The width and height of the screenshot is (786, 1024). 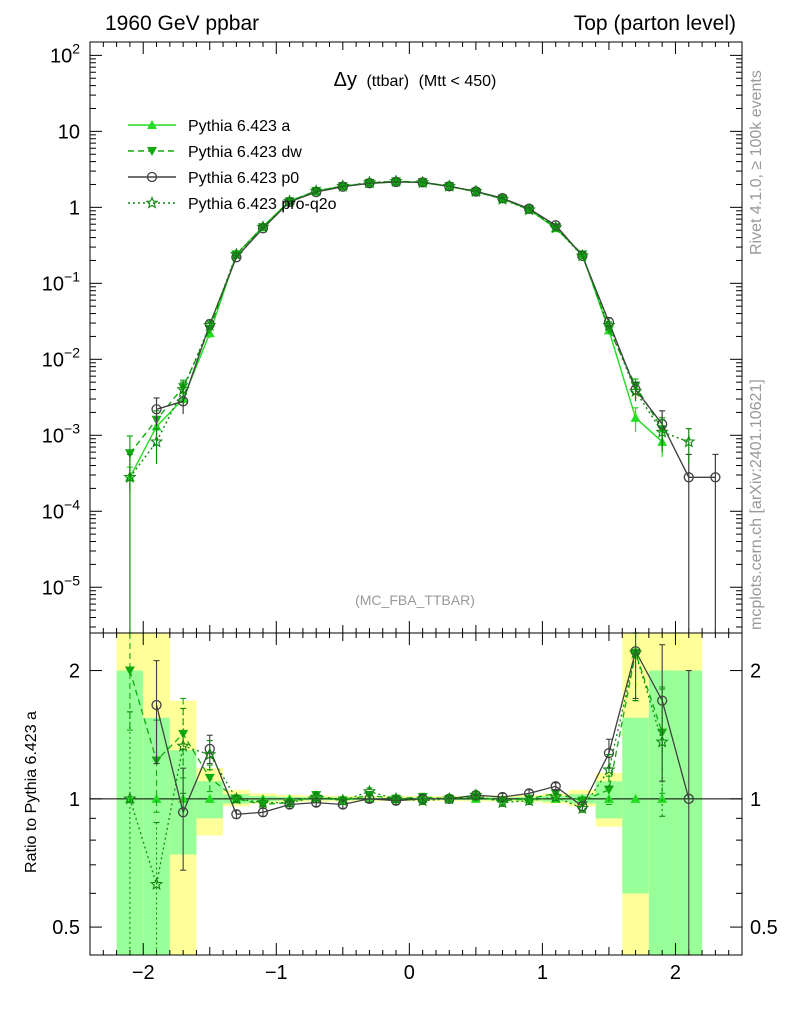 What do you see at coordinates (409, 973) in the screenshot?
I see `x-tick-label: 0` at bounding box center [409, 973].